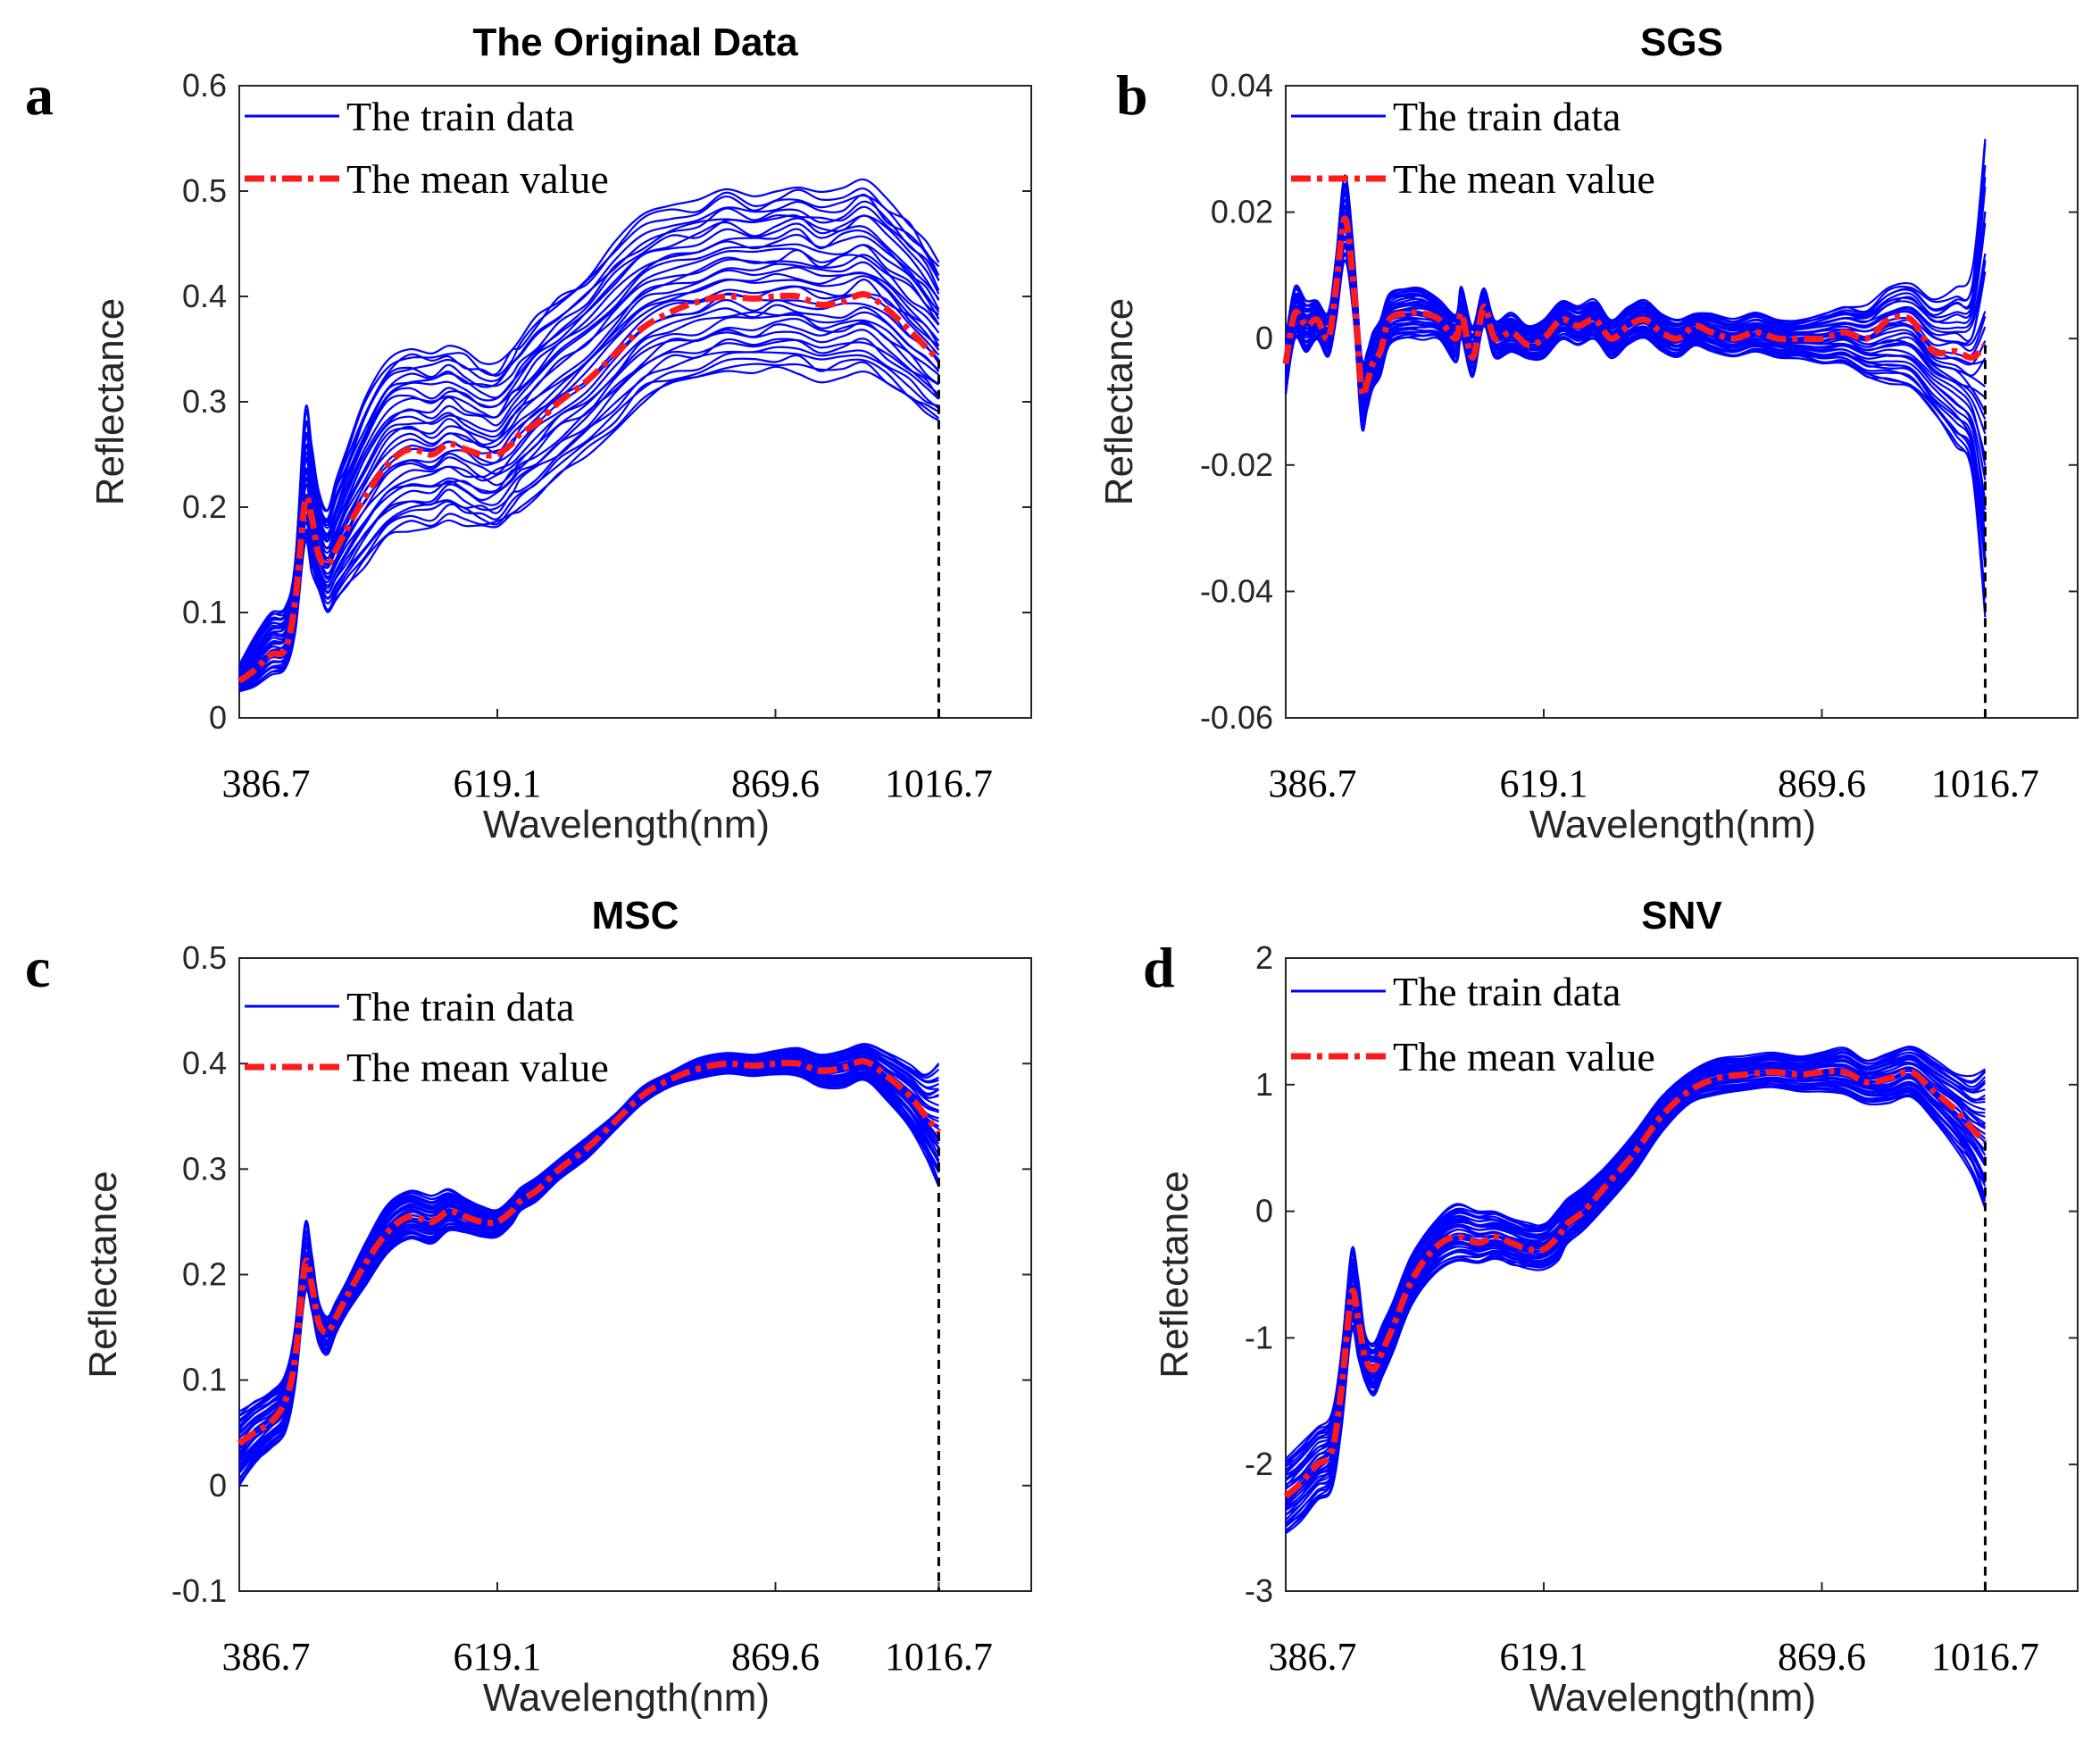 The width and height of the screenshot is (2100, 1742). What do you see at coordinates (1242, 212) in the screenshot?
I see `chart-b-ytick-label: 0.02` at bounding box center [1242, 212].